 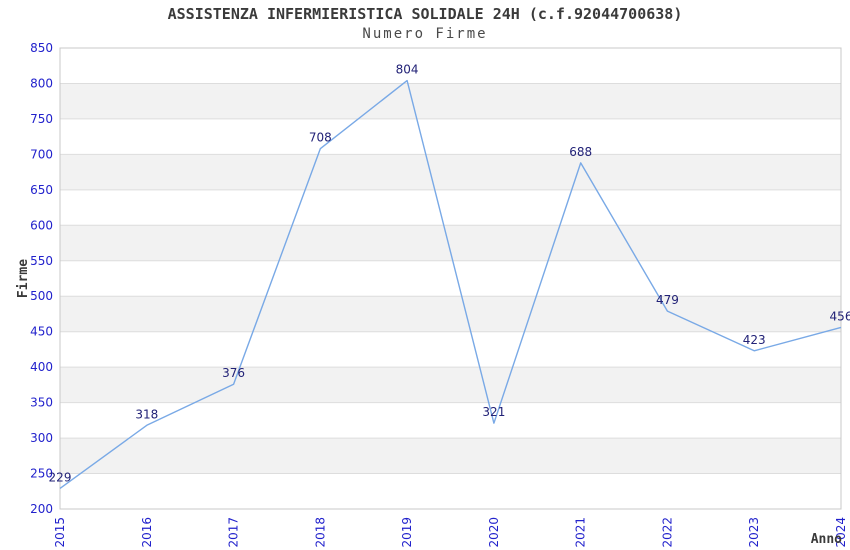 What do you see at coordinates (41, 119) in the screenshot?
I see `y-tick-label: 750` at bounding box center [41, 119].